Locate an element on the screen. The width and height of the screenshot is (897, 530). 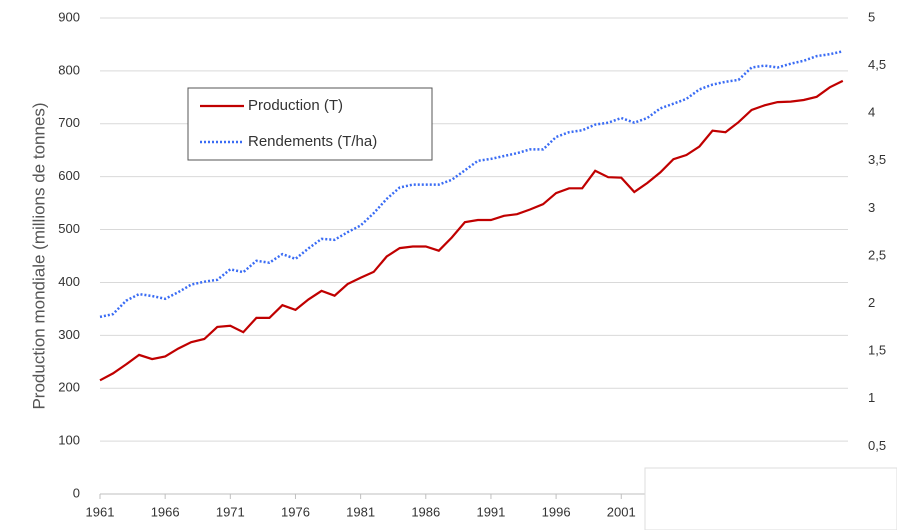
y-tick-label: 300 is located at coordinates (69, 334).